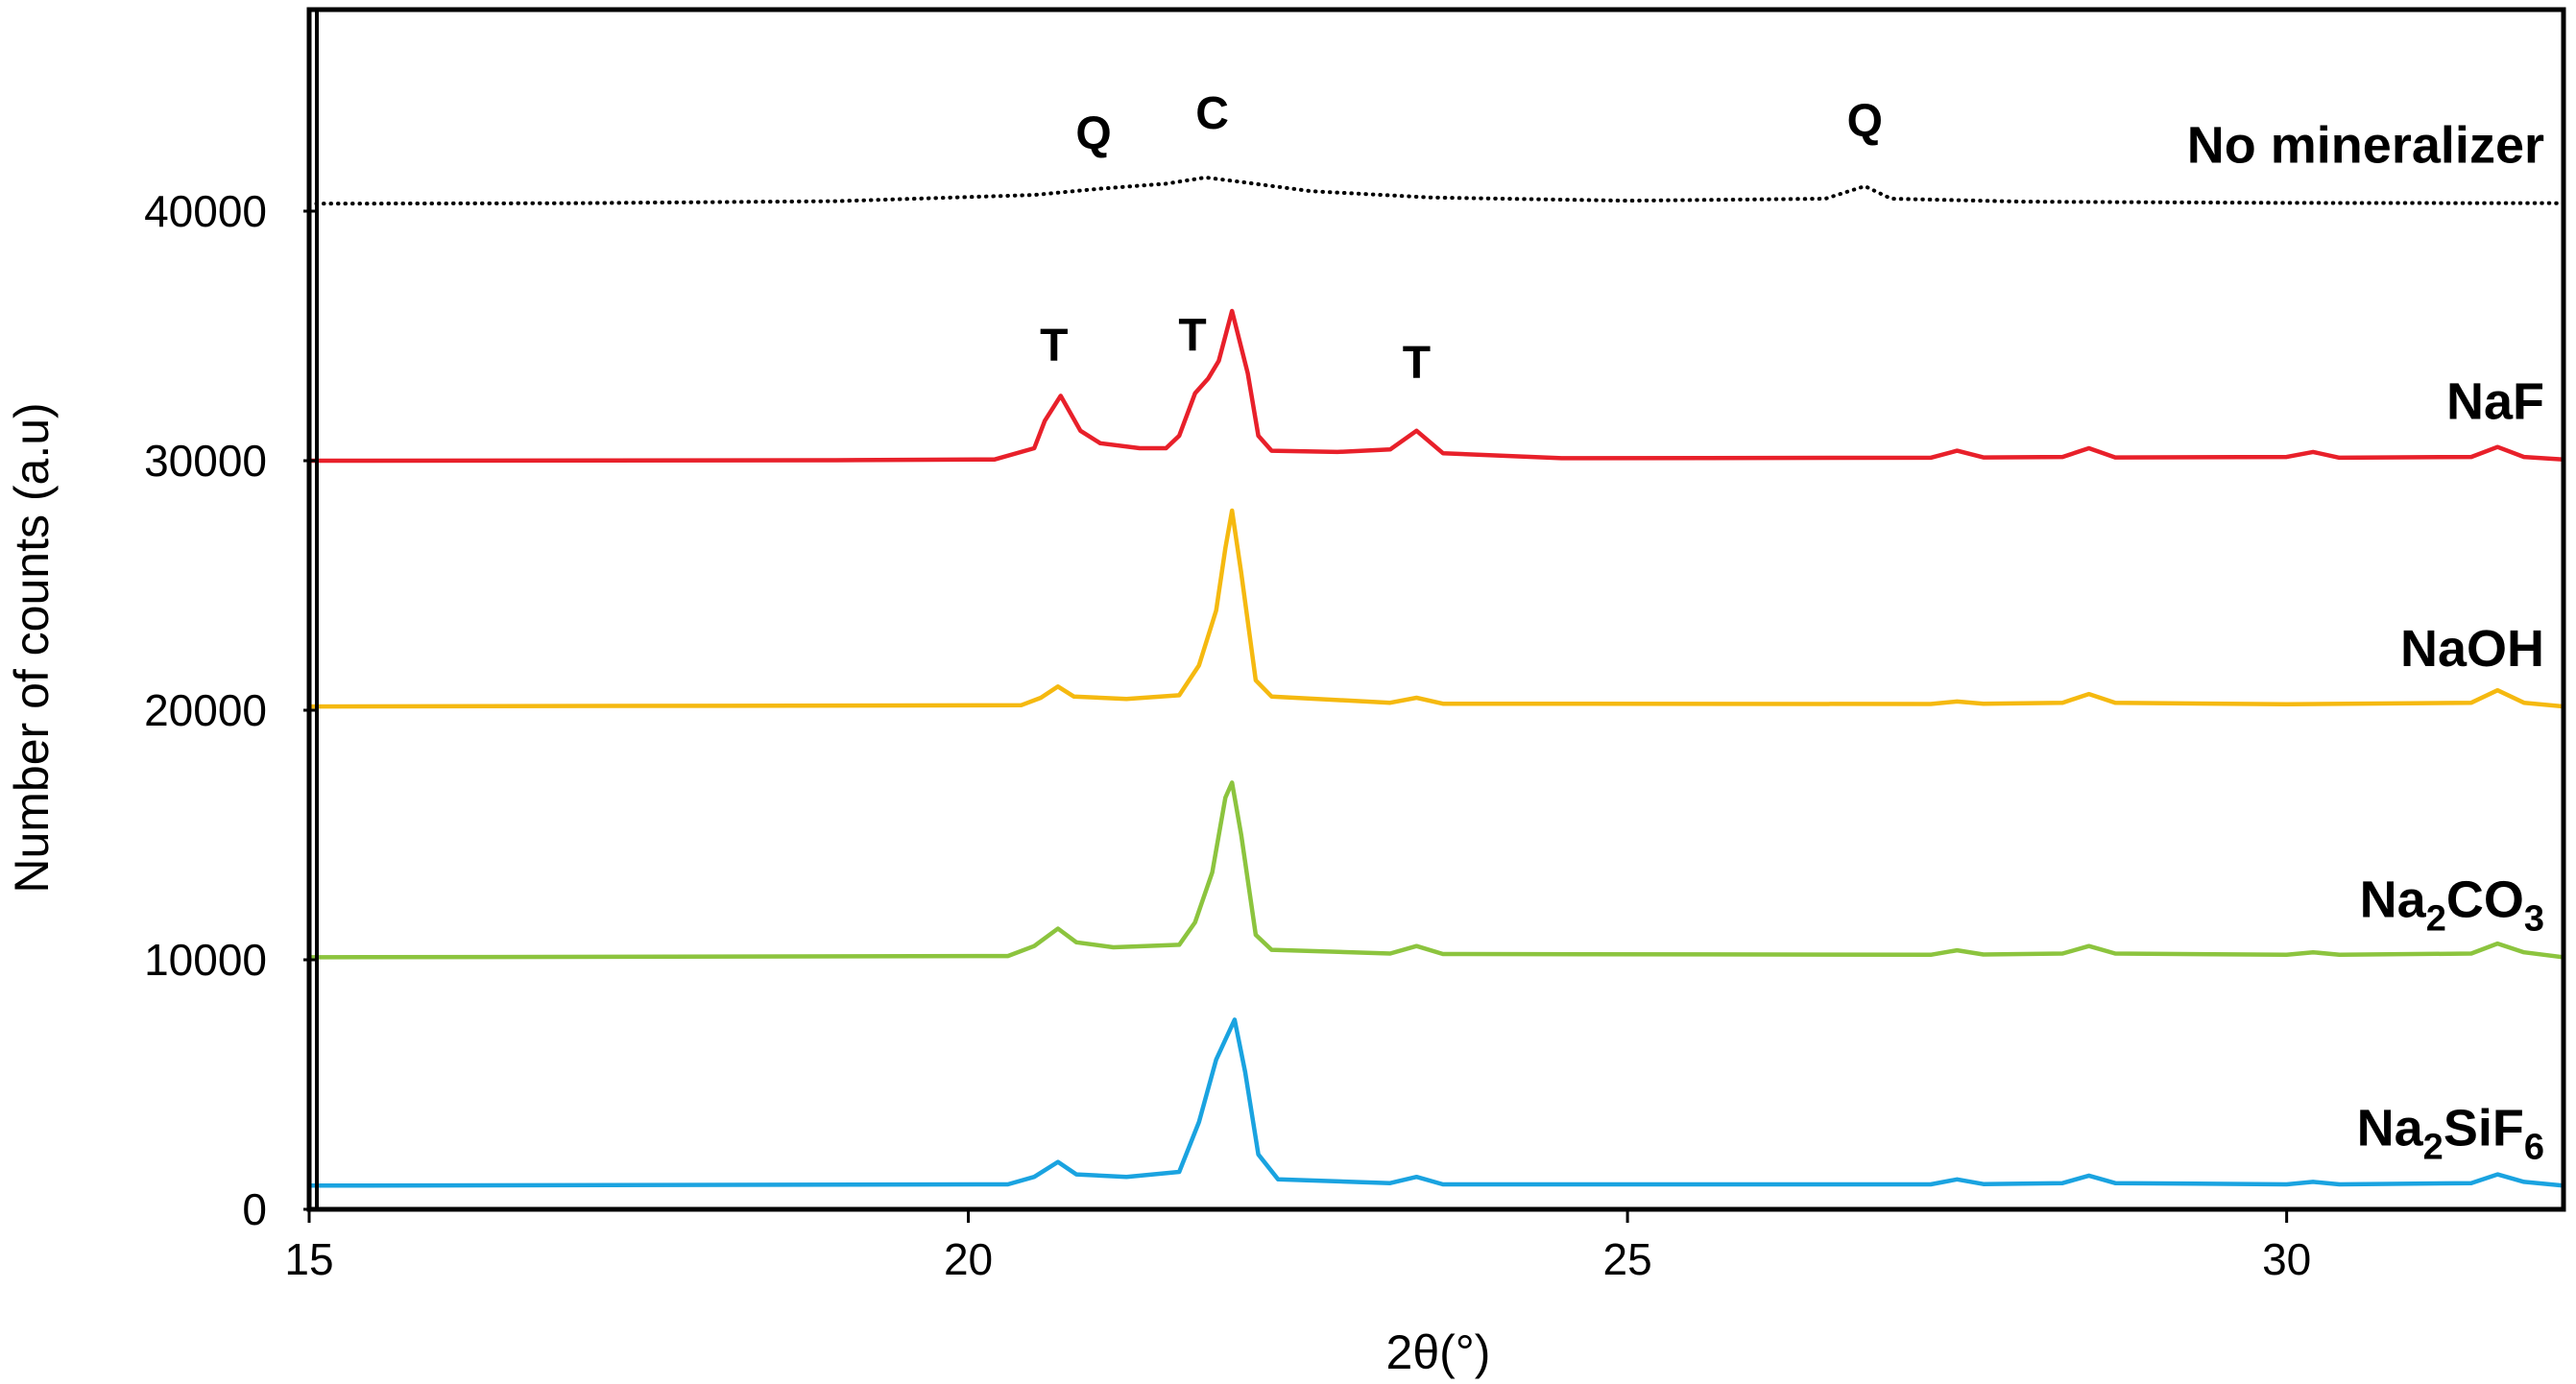 Image resolution: width=2576 pixels, height=1384 pixels. What do you see at coordinates (1627, 1259) in the screenshot?
I see `x-tick-label: 25` at bounding box center [1627, 1259].